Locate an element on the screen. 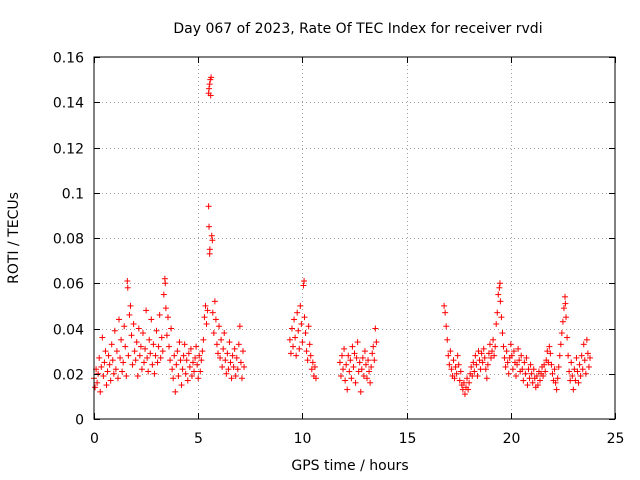 Image resolution: width=640 pixels, height=480 pixels. y-tick-label: 0.02 is located at coordinates (68, 376).